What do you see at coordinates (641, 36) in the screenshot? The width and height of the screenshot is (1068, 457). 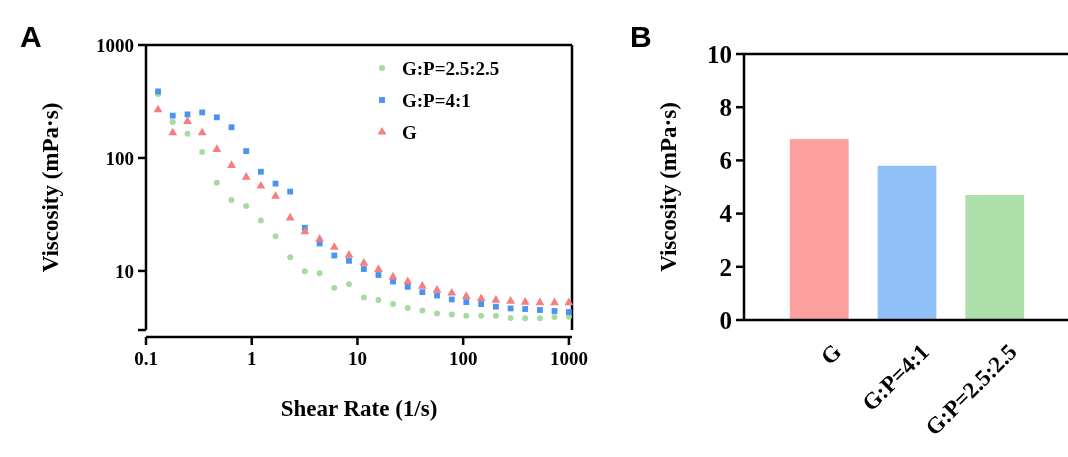 I see `text: B` at bounding box center [641, 36].